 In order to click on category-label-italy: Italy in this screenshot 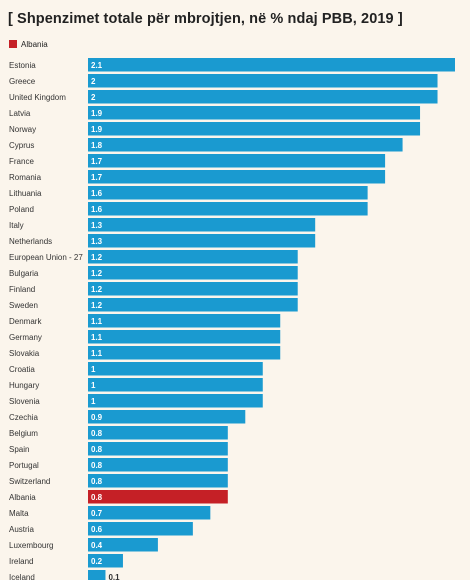, I will do `click(16, 225)`.